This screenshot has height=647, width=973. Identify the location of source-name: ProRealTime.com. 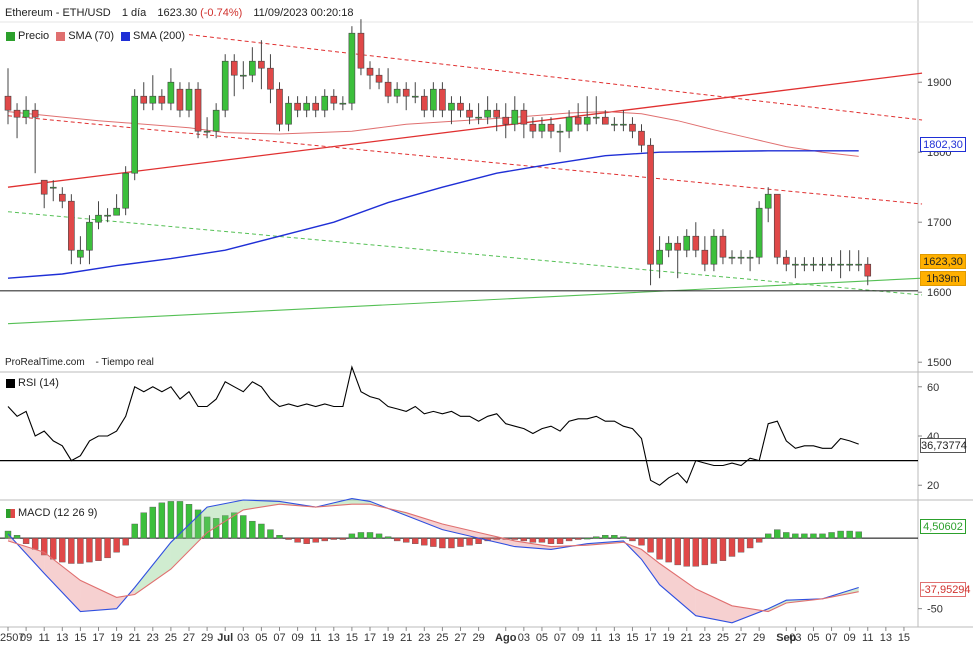
(45, 362).